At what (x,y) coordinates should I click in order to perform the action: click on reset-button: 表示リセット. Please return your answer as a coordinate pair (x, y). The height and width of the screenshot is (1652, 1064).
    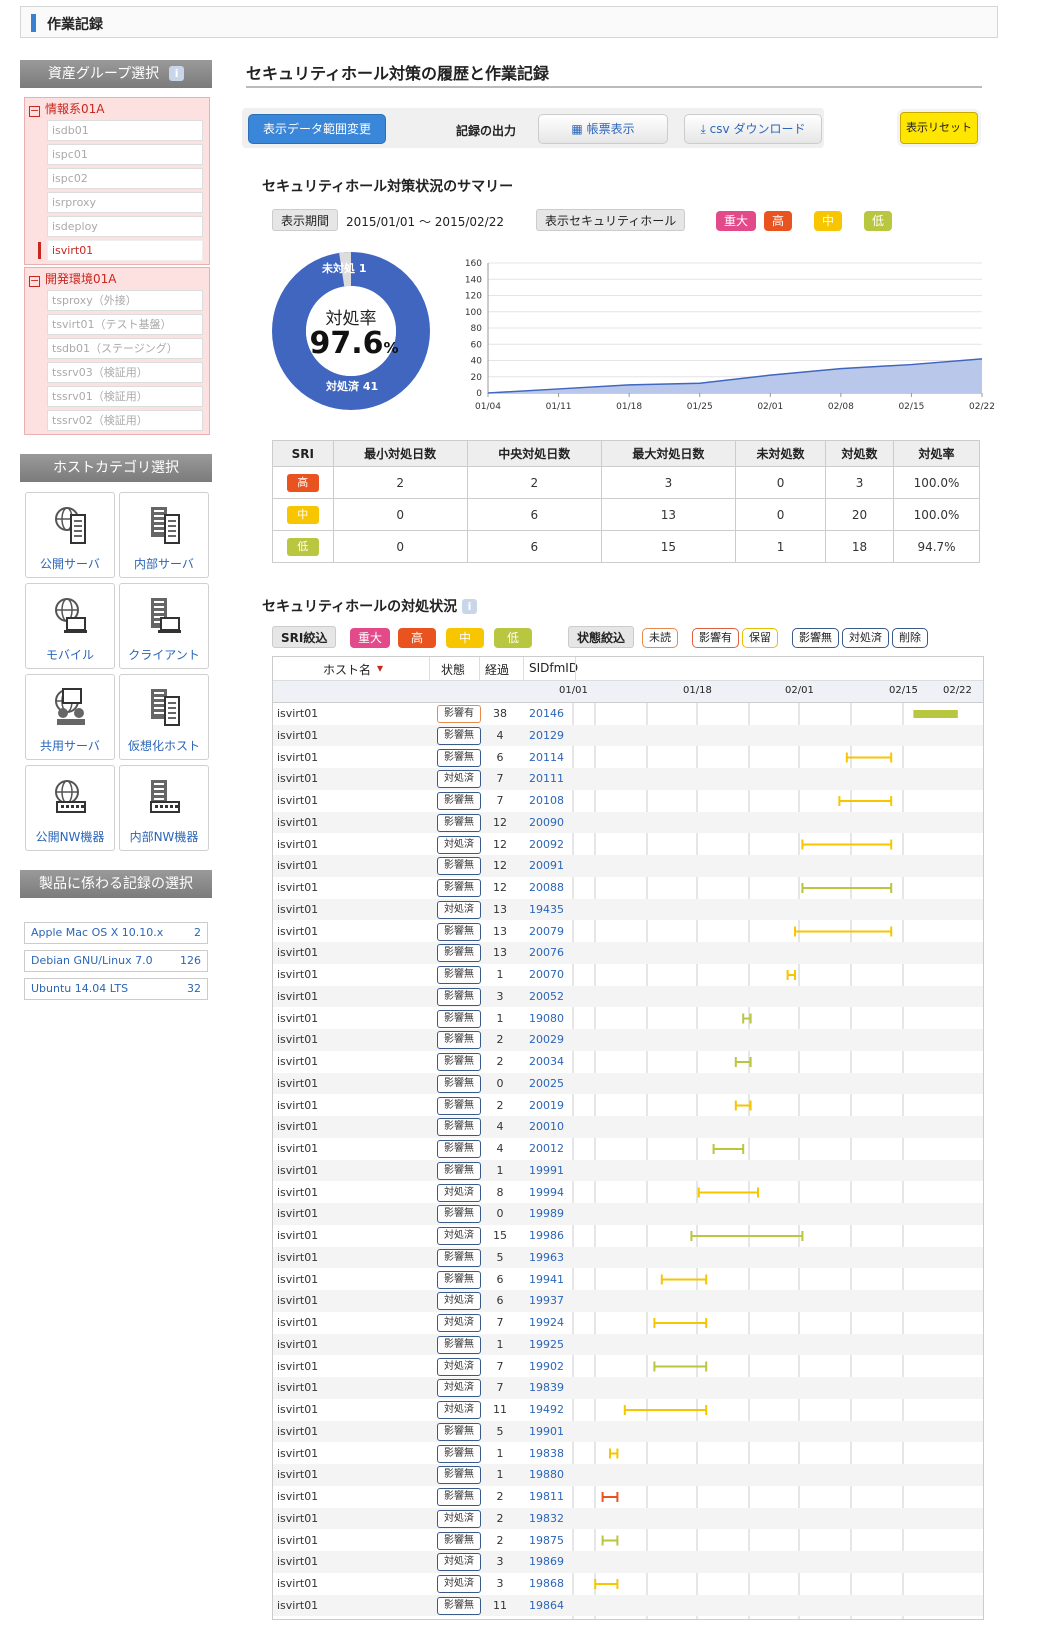
    Looking at the image, I should click on (939, 128).